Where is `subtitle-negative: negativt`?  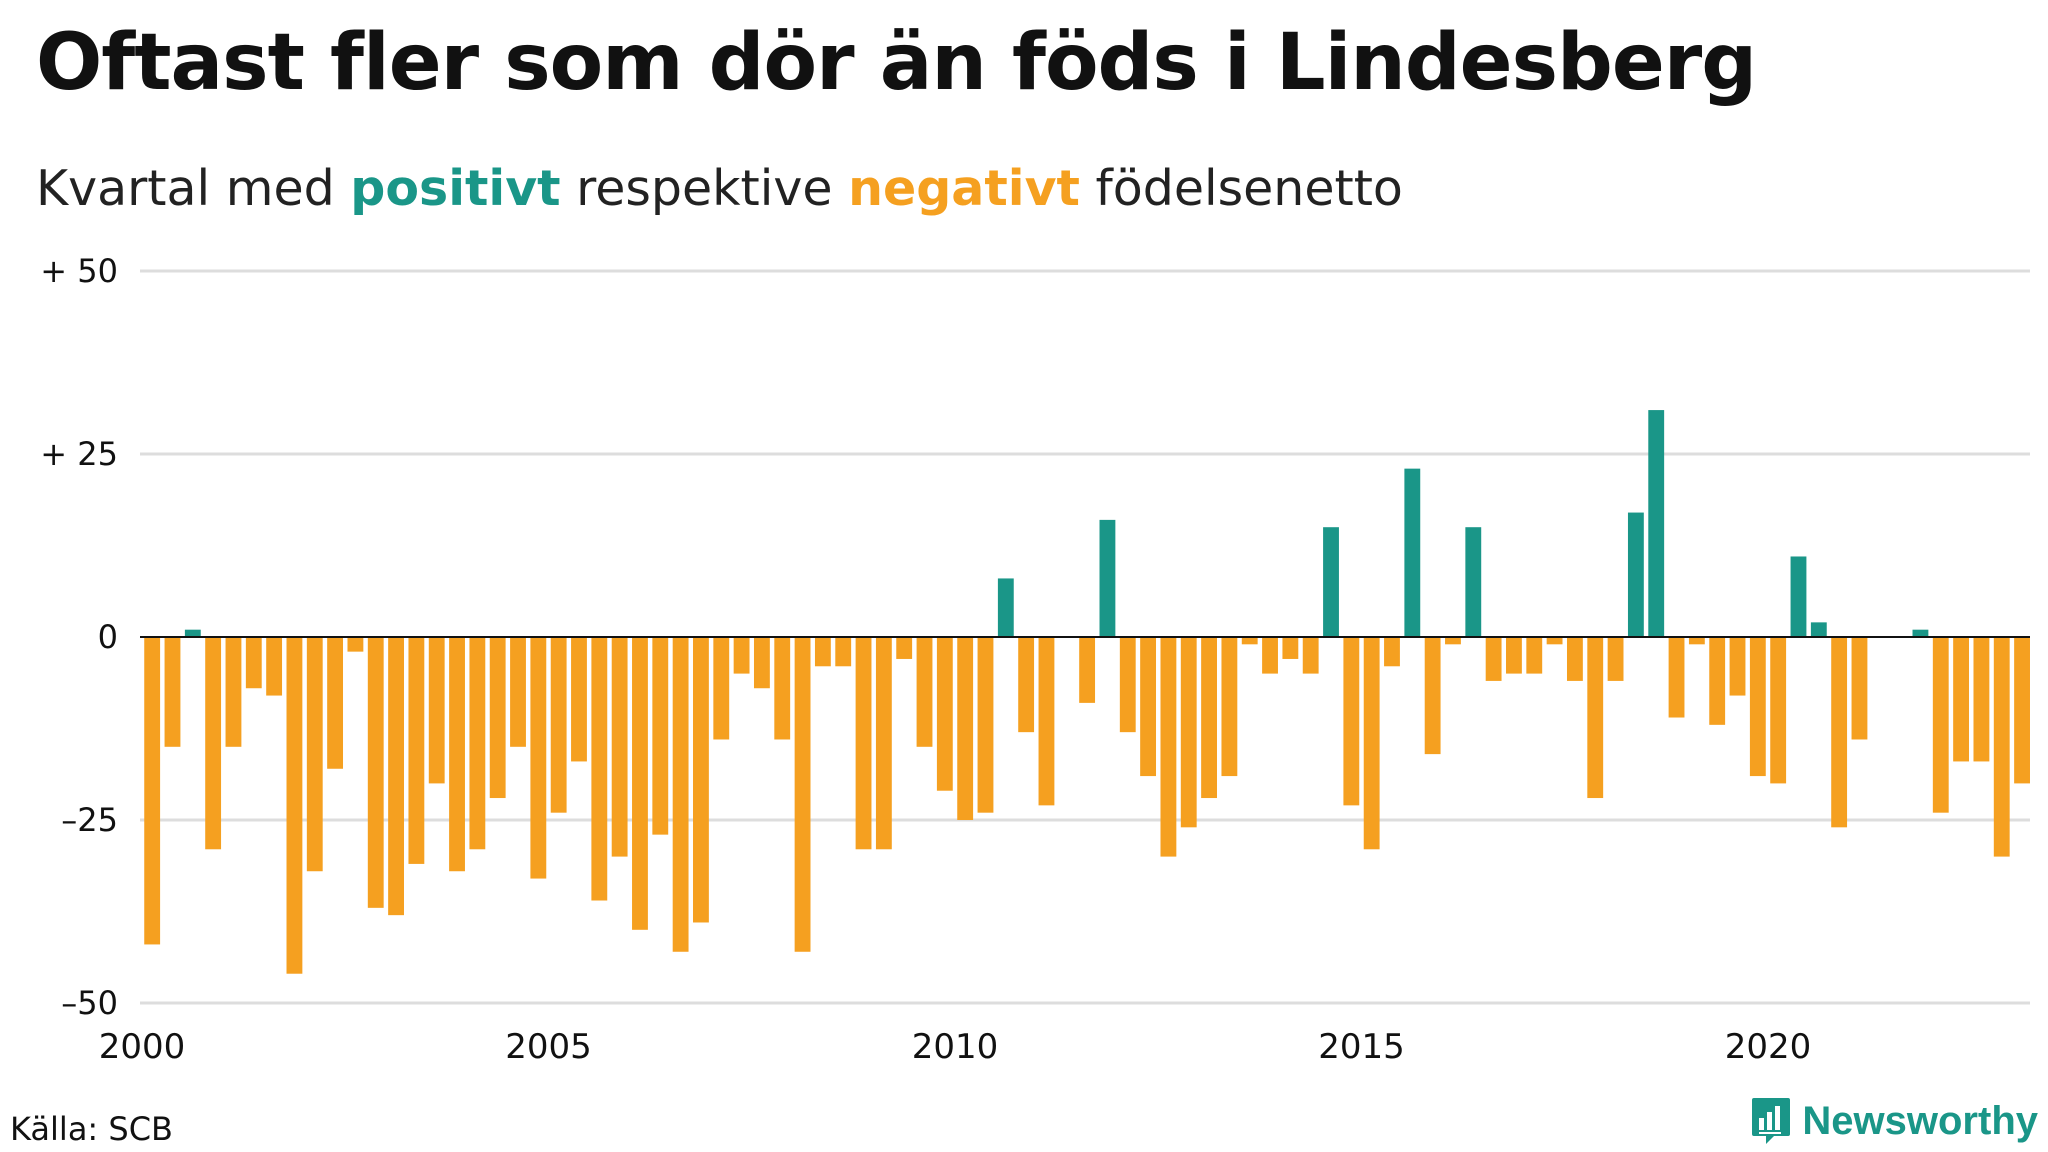
subtitle-negative: negativt is located at coordinates (964, 188).